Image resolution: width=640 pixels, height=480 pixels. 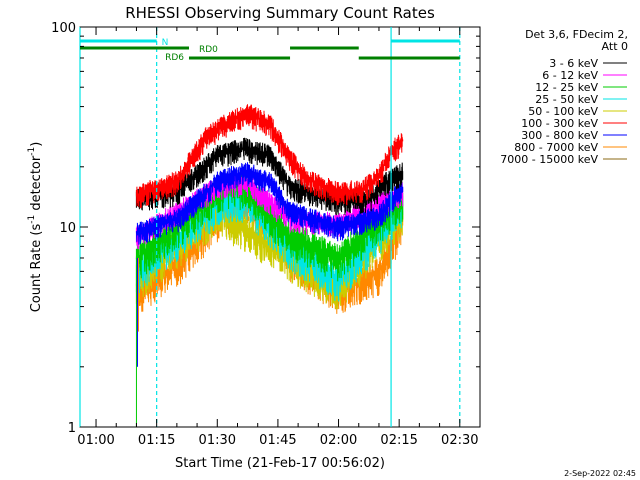 I want to click on legend-label: 50 - 100 keV, so click(x=563, y=111).